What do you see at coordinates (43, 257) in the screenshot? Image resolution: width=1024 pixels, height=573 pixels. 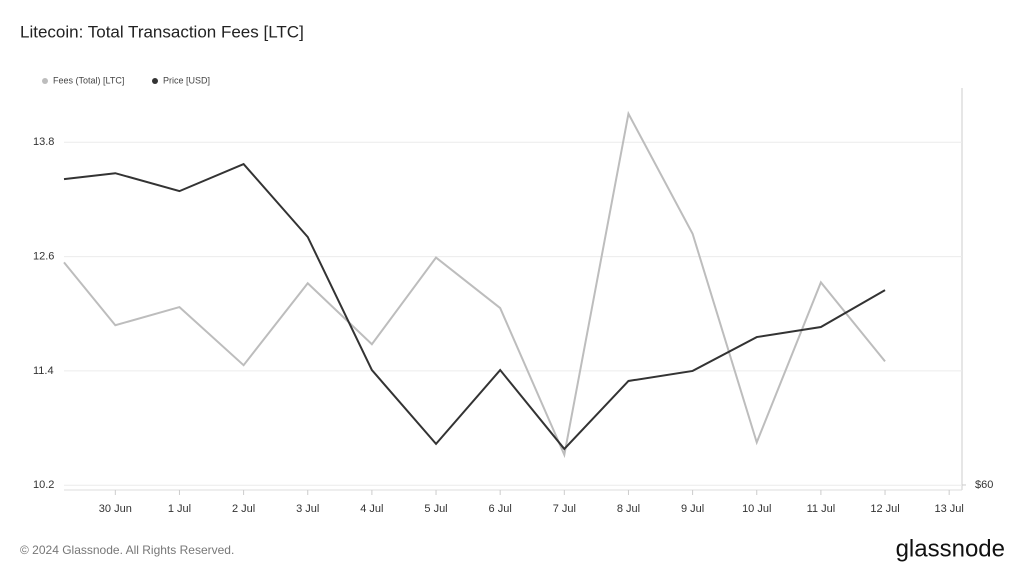 I see `y-tick-label: 12.6` at bounding box center [43, 257].